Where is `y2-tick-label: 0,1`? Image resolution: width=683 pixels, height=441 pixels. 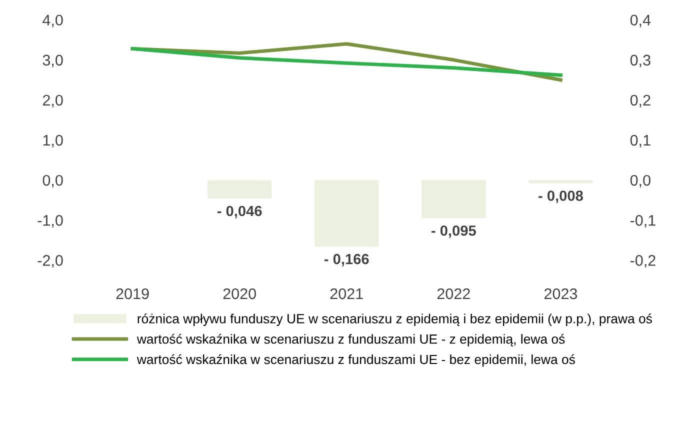
y2-tick-label: 0,1 is located at coordinates (640, 141).